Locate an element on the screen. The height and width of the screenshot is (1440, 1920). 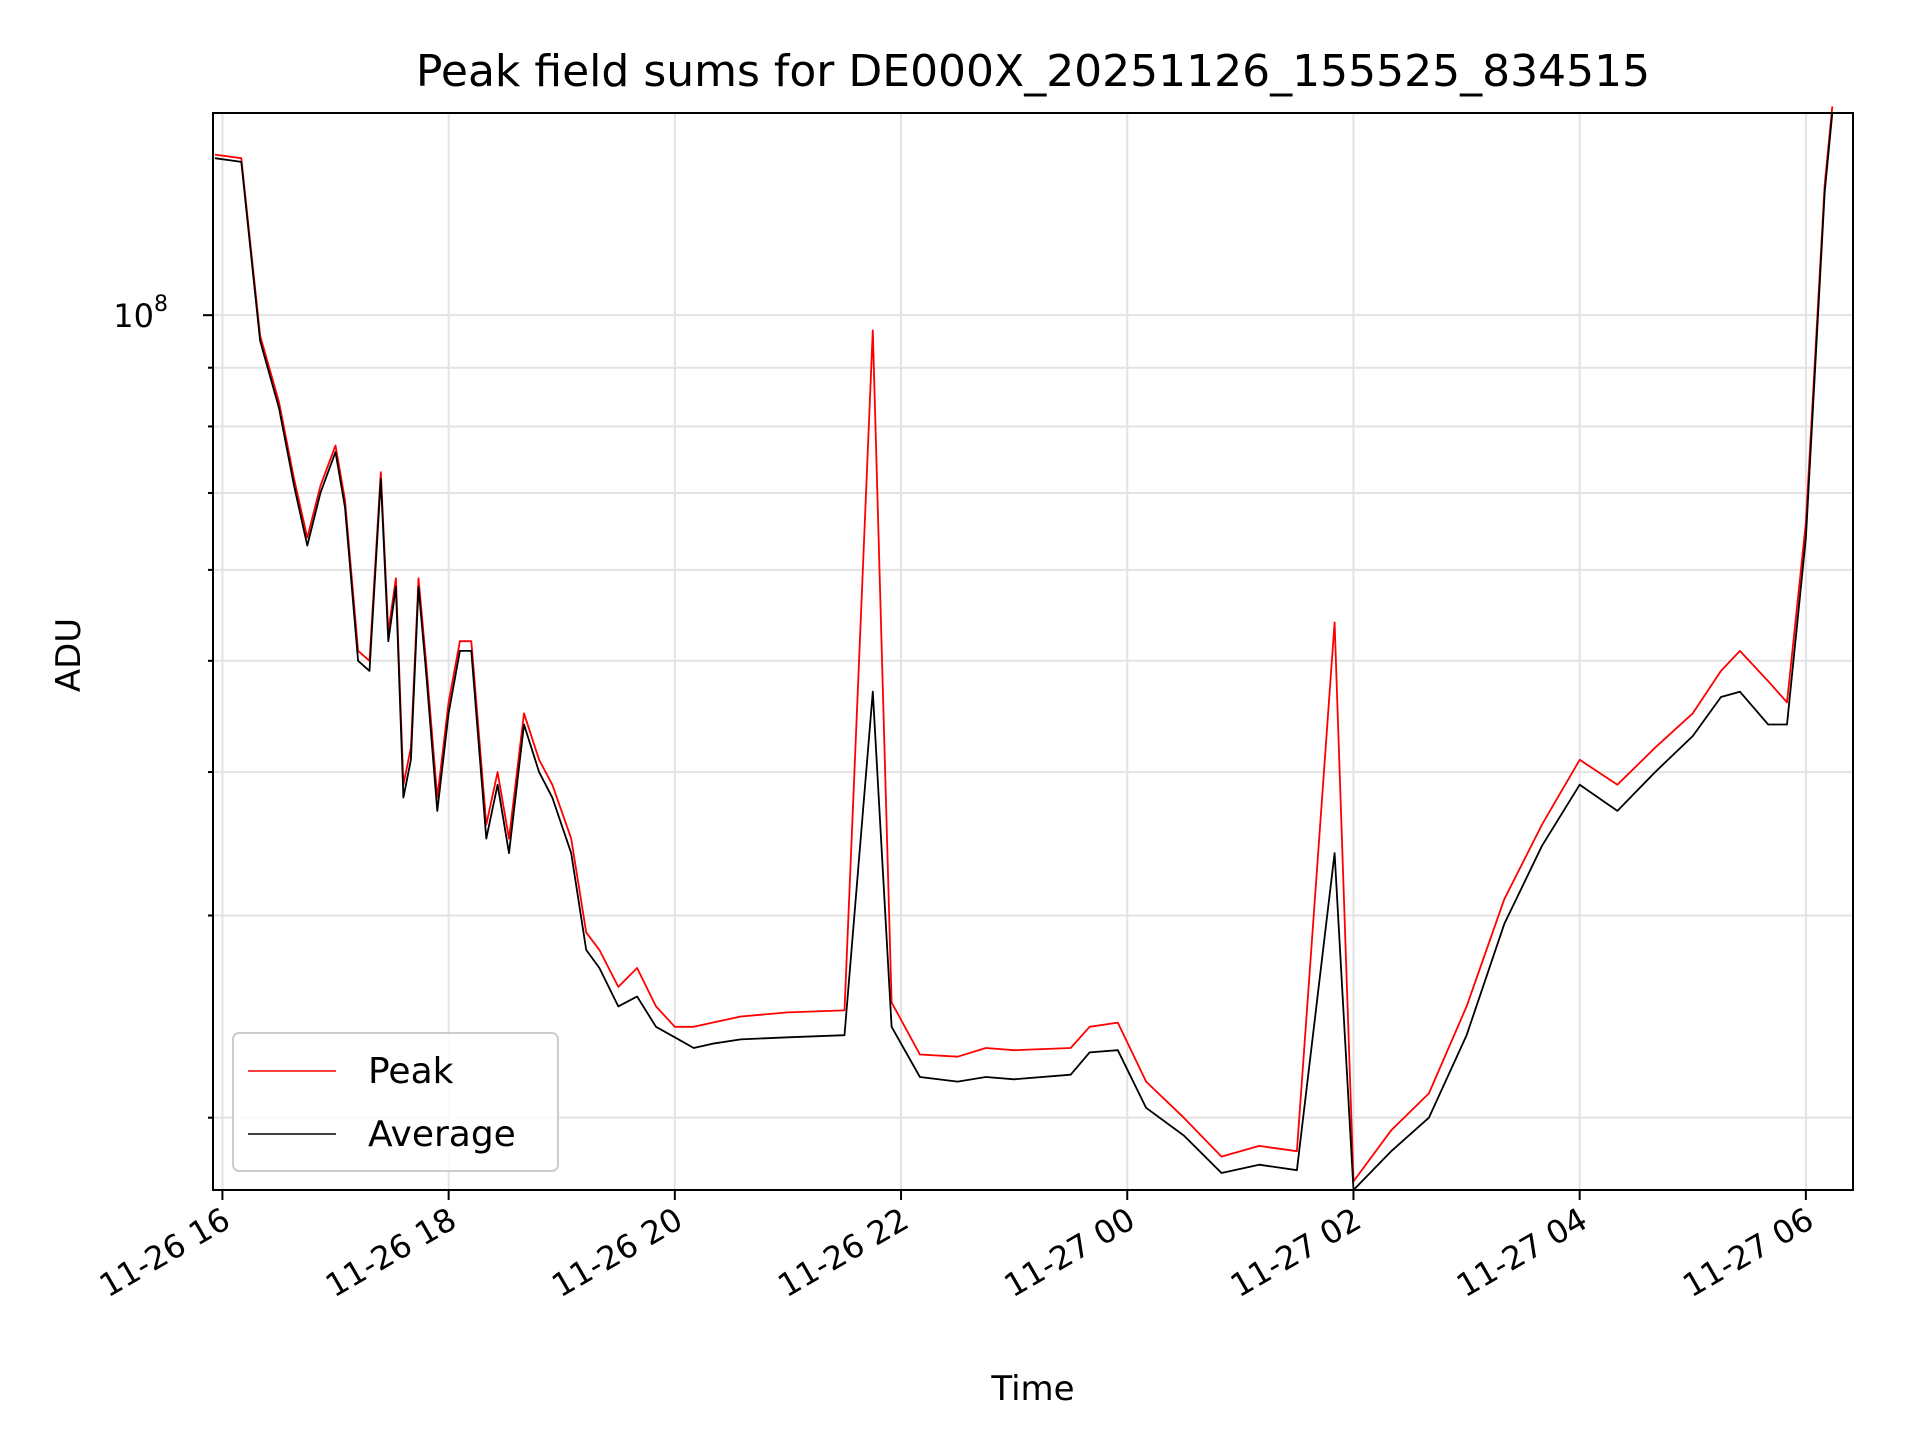
x-tick-label: 11-27 06 is located at coordinates (1748, 1252).